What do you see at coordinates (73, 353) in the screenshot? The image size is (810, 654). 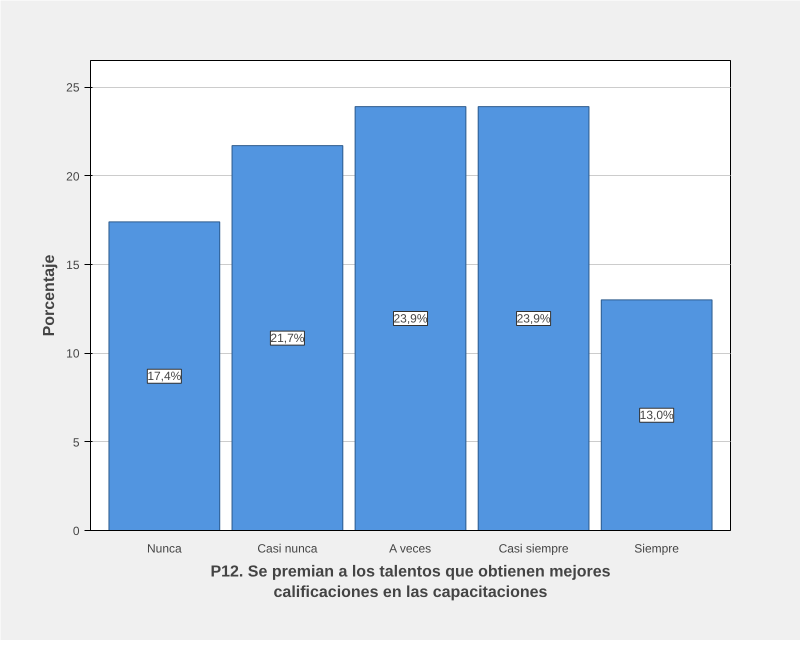 I see `y-tick-label: 10` at bounding box center [73, 353].